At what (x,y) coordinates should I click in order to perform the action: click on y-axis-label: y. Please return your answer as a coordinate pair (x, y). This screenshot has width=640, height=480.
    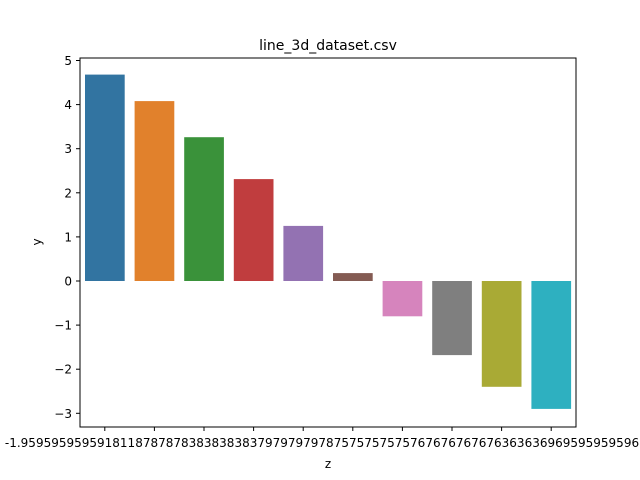
    Looking at the image, I should click on (37, 241).